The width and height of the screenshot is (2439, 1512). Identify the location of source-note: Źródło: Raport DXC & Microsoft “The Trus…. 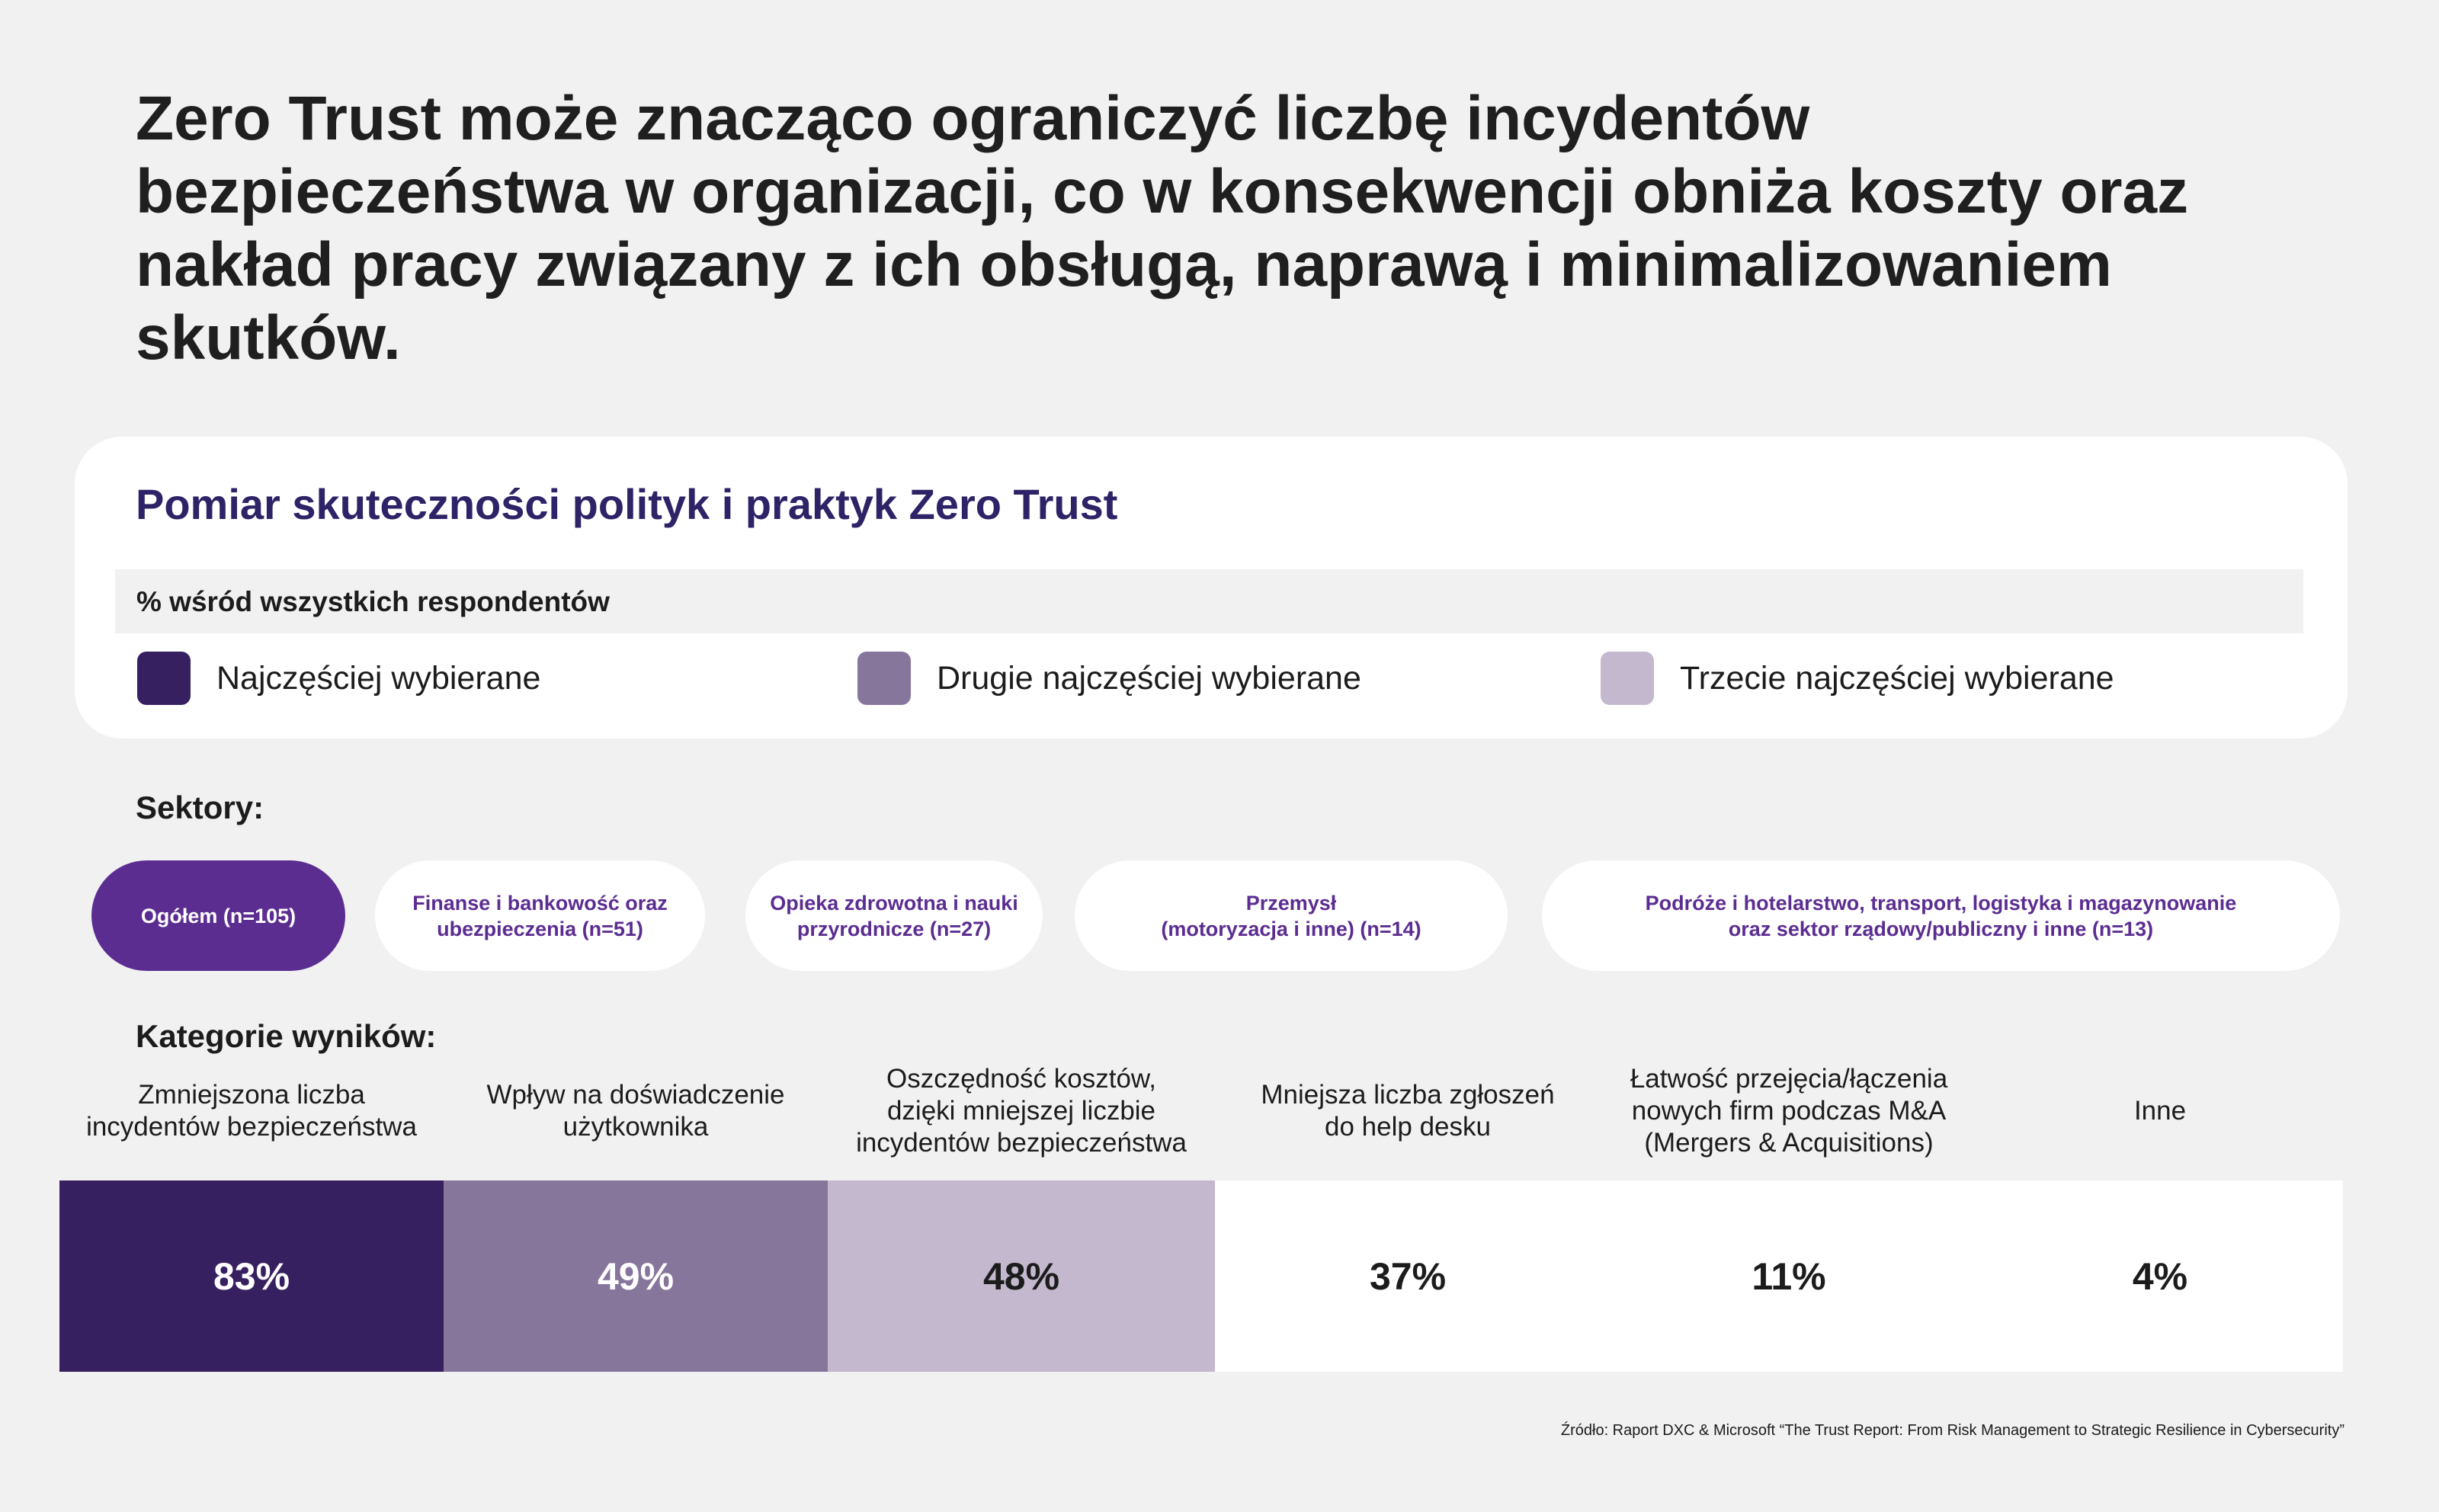
(1952, 1430).